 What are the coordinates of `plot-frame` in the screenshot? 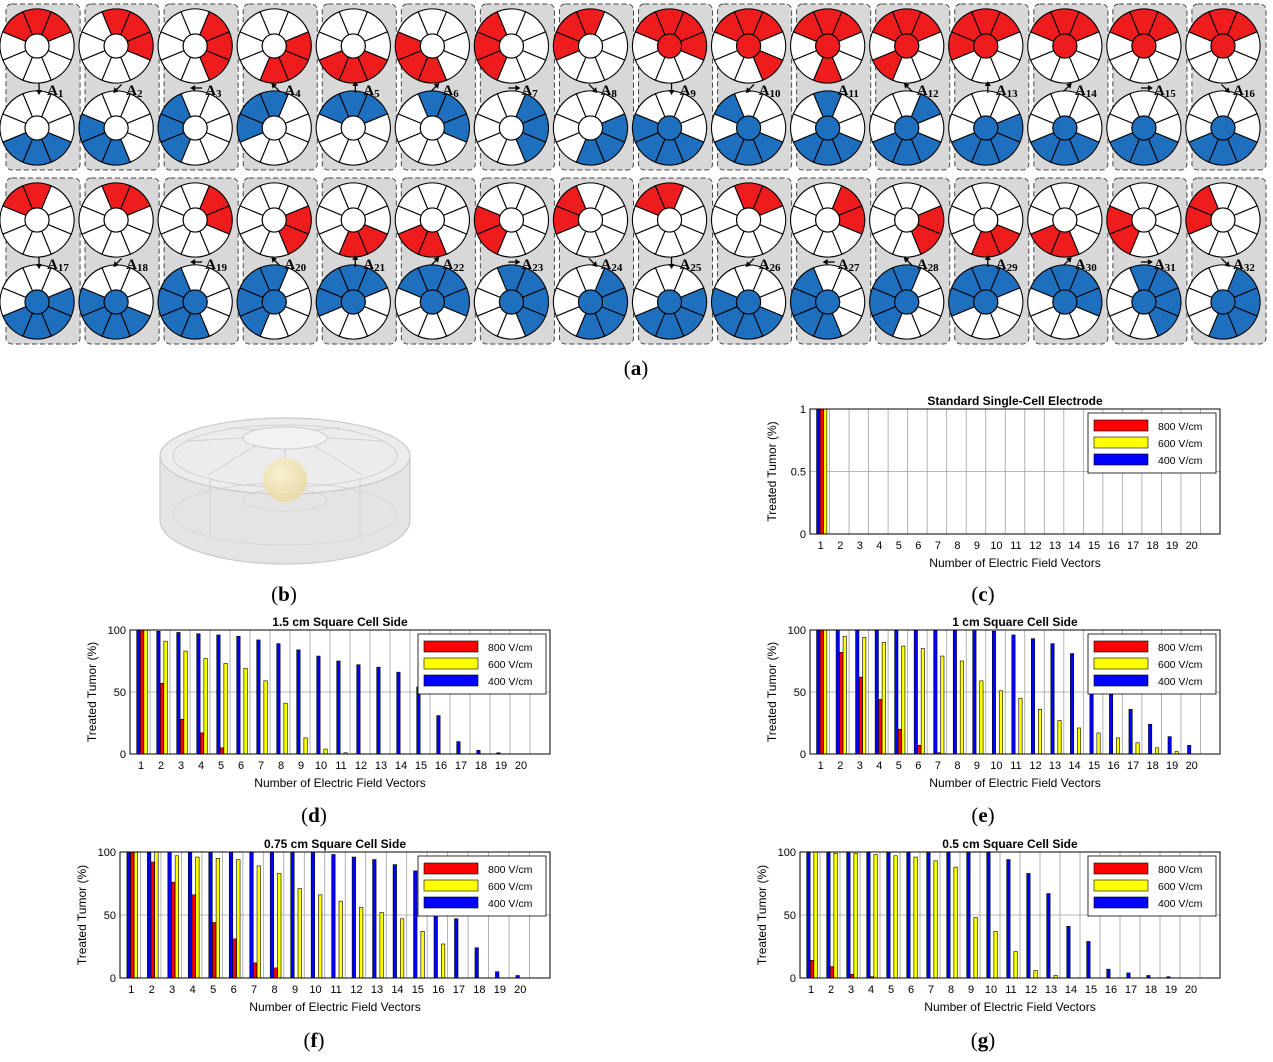 It's located at (1010, 915).